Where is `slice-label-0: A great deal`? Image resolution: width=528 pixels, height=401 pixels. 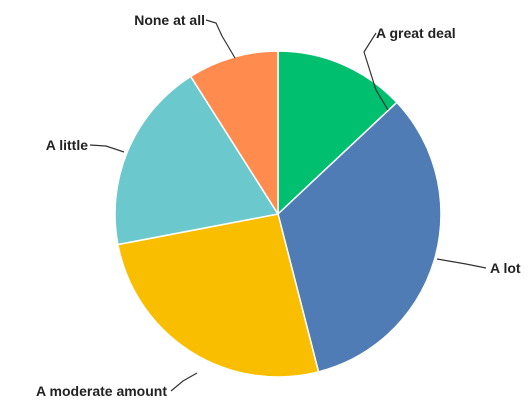
slice-label-0: A great deal is located at coordinates (416, 33).